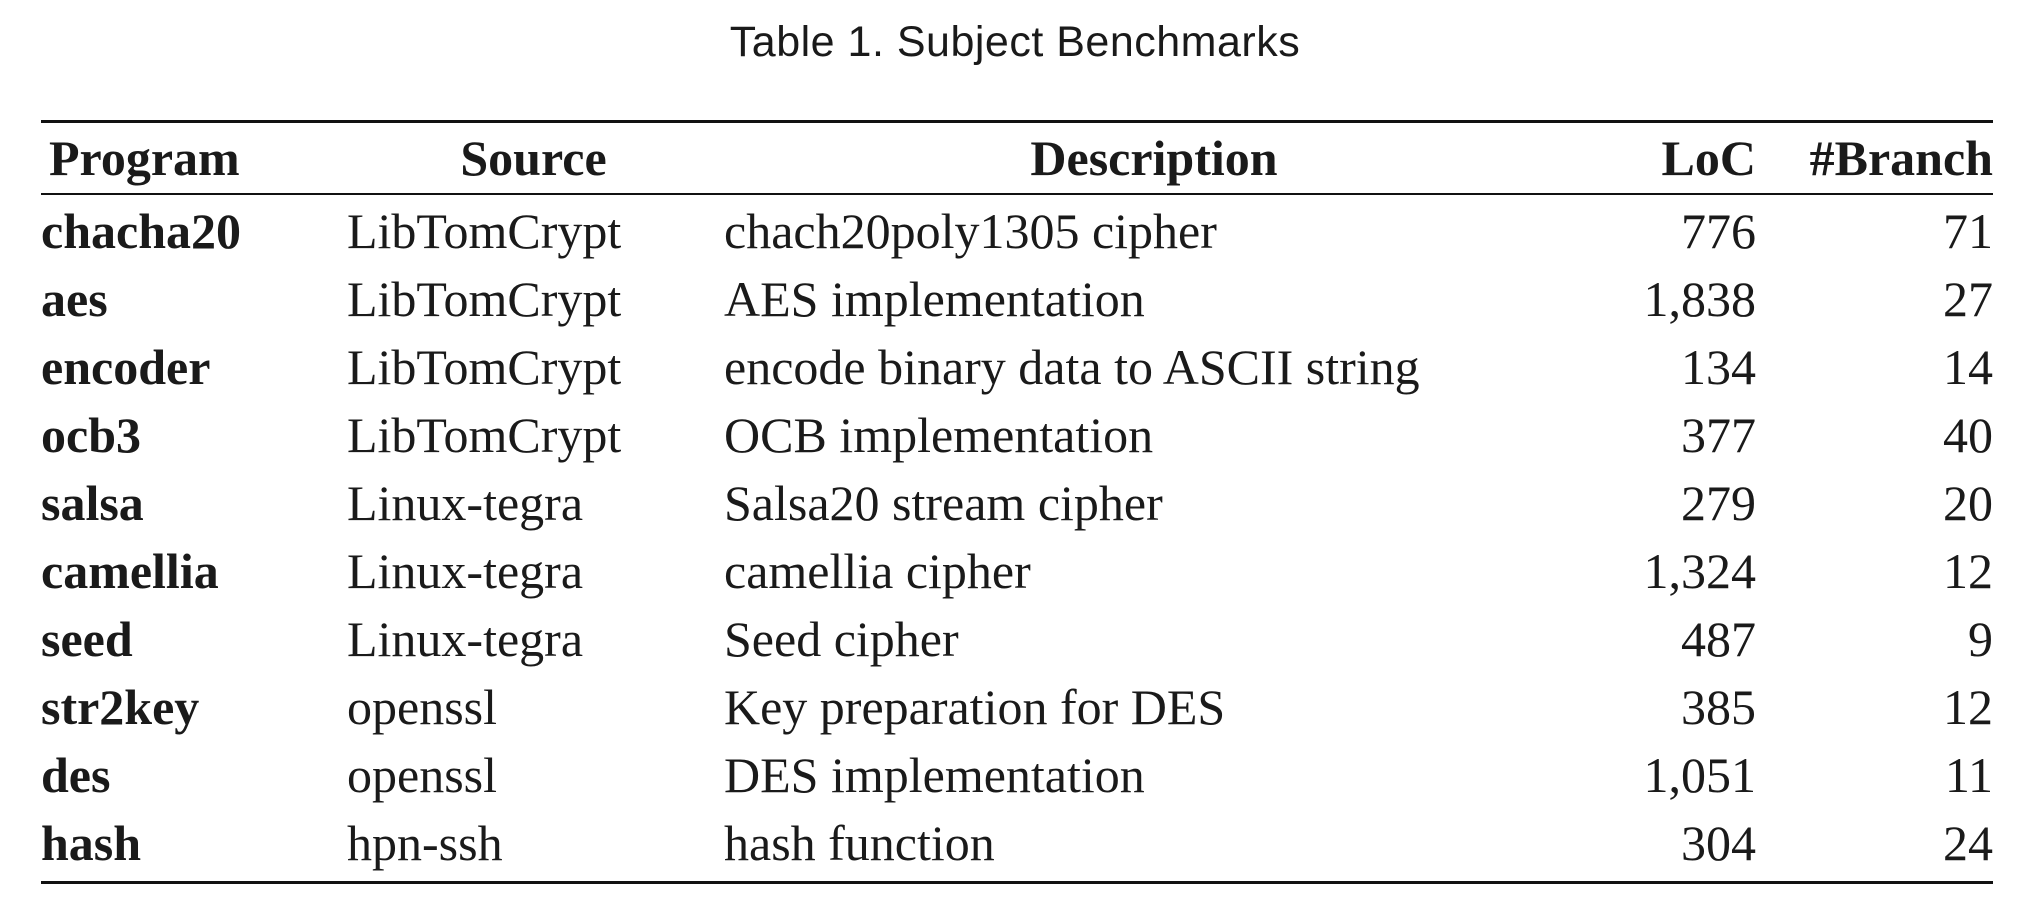 This screenshot has width=2030, height=900. I want to click on header-loc: LoC, so click(1708, 158).